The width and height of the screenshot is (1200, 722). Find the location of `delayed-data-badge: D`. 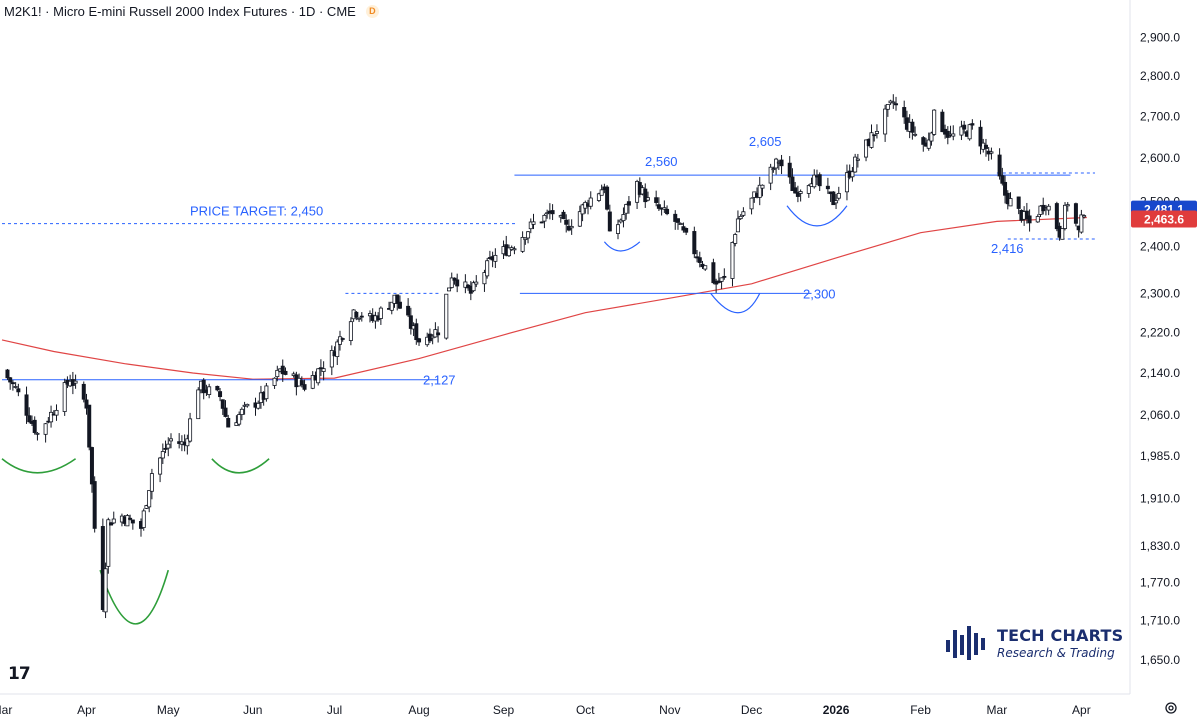

delayed-data-badge: D is located at coordinates (372, 11).